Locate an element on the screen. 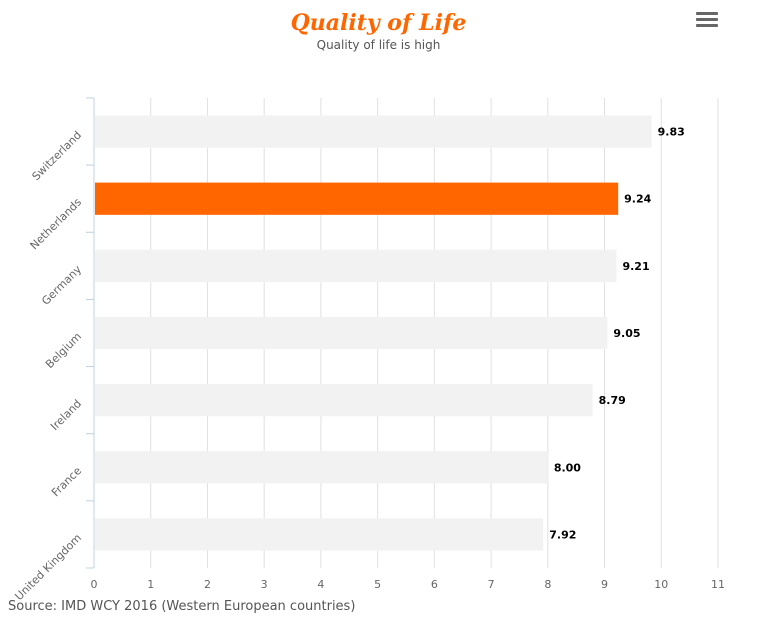 The width and height of the screenshot is (757, 623). chart-subtitle: Quality of life is high is located at coordinates (378, 45).